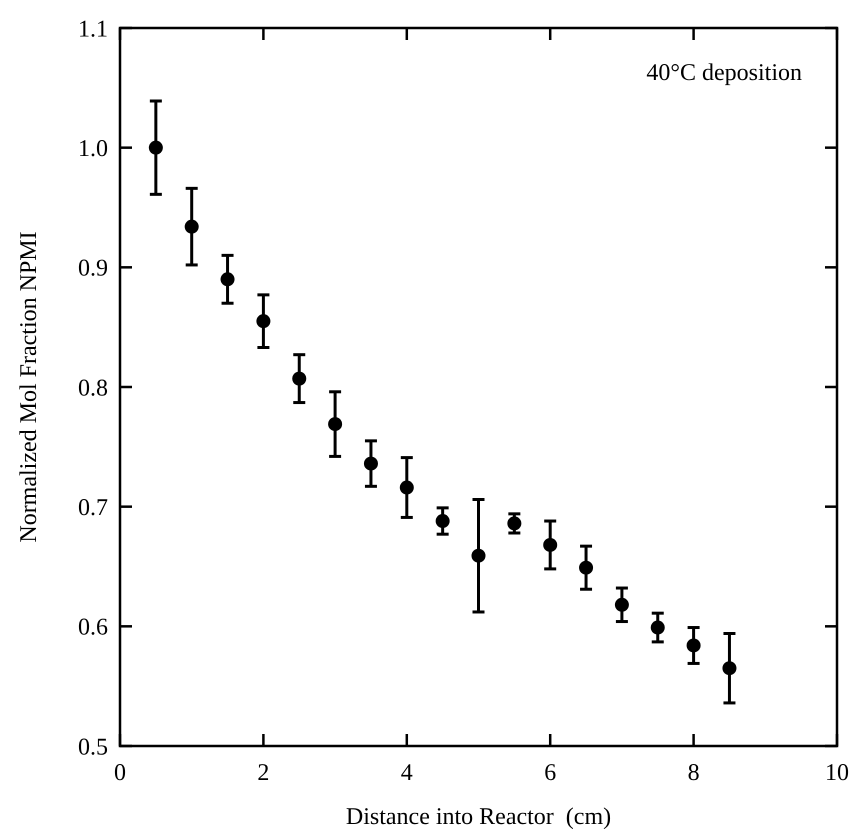  Describe the element at coordinates (93, 29) in the screenshot. I see `y-tick-label: 1.1` at that location.